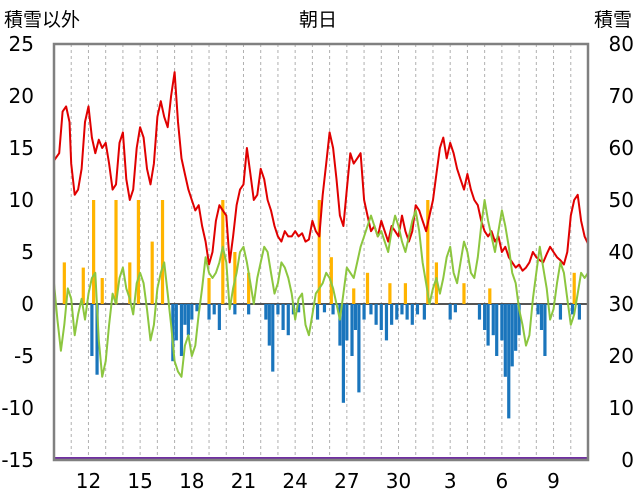 The height and width of the screenshot is (501, 636). I want to click on y-right-tick-label: 20, so click(621, 356).